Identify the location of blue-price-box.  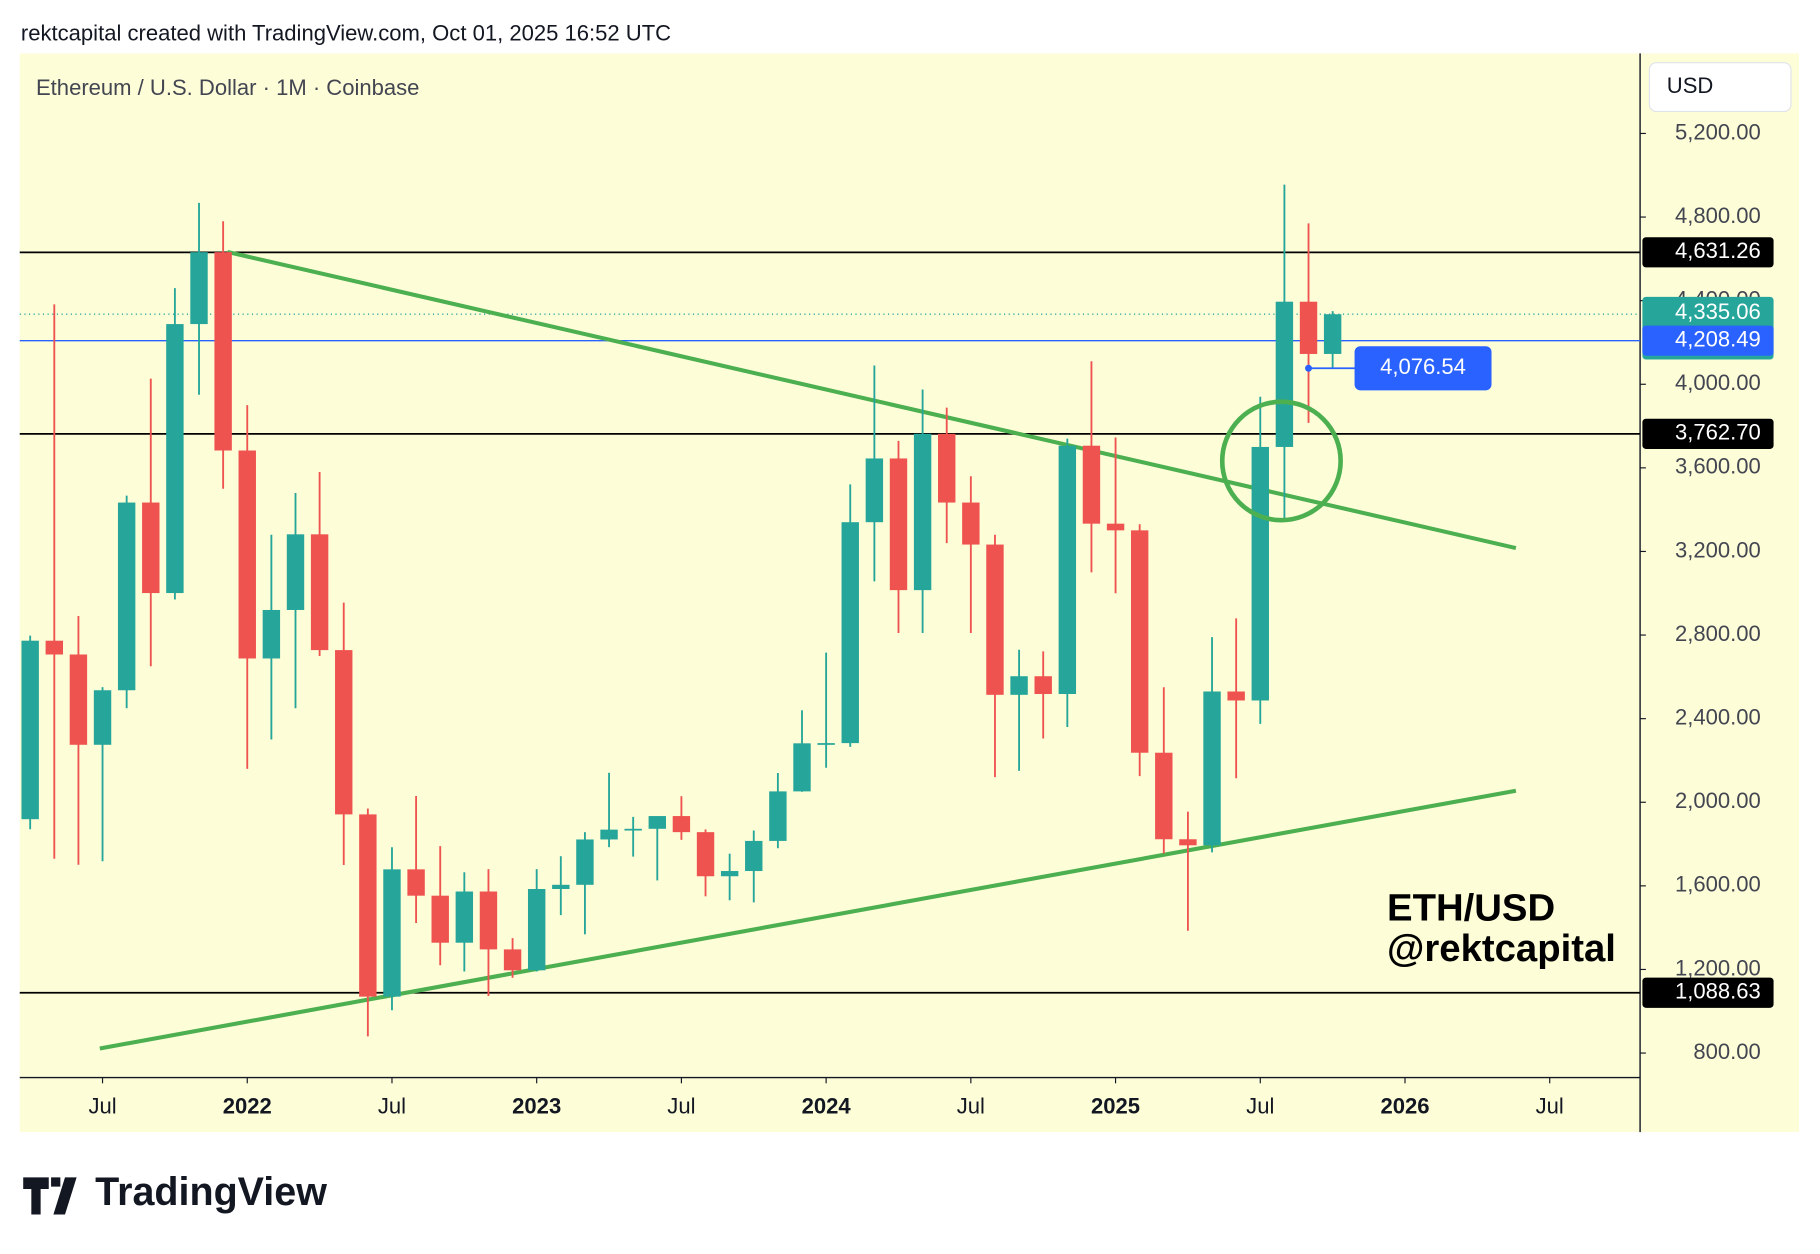
(1708, 340).